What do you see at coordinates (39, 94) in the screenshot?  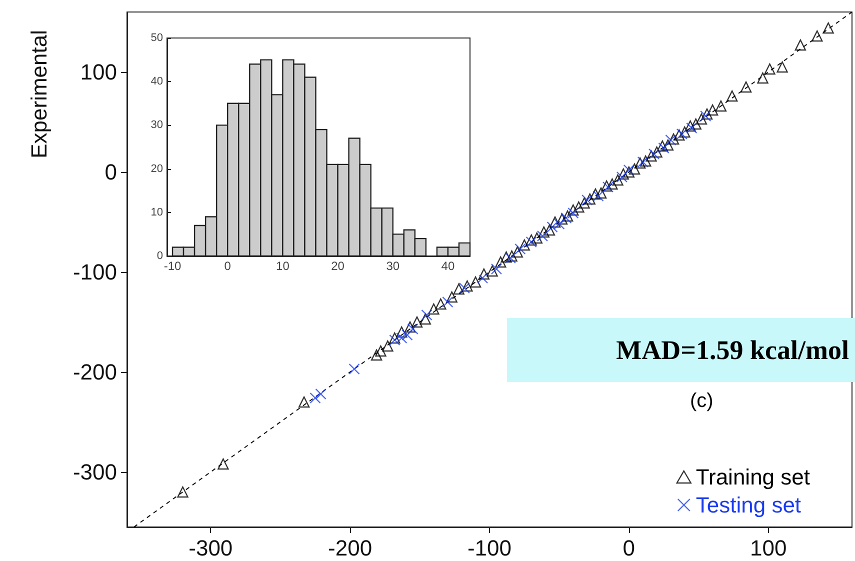 I see `y-axis-title: Experimental` at bounding box center [39, 94].